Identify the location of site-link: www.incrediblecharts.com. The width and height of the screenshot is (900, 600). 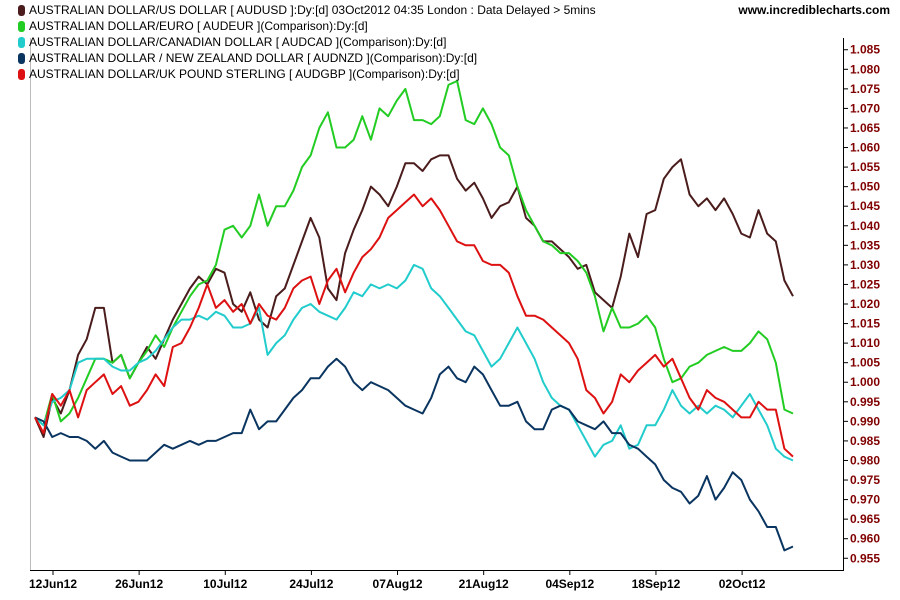
(814, 10).